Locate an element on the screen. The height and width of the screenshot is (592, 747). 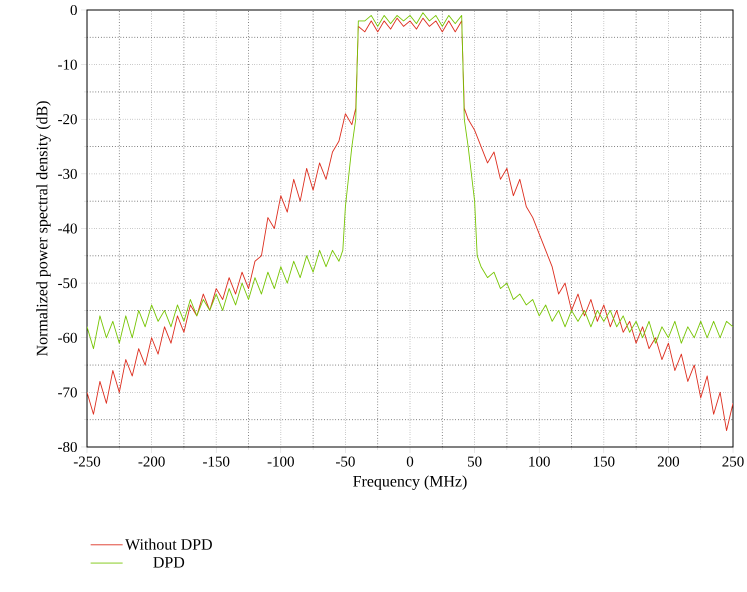
y-tick-label: 0 is located at coordinates (73, 10).